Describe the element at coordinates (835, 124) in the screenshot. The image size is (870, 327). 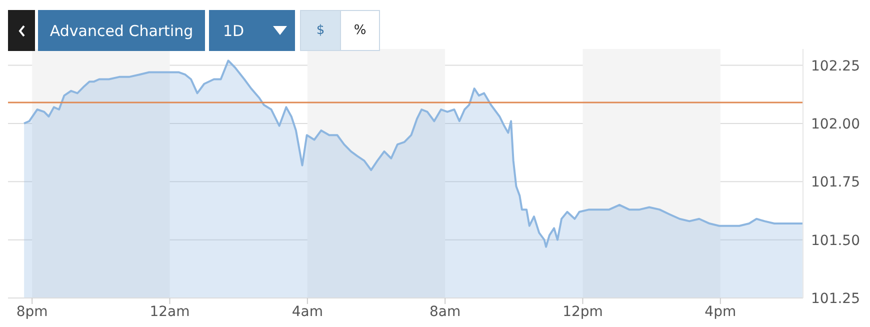
I see `y-tick-label: 102.00` at that location.